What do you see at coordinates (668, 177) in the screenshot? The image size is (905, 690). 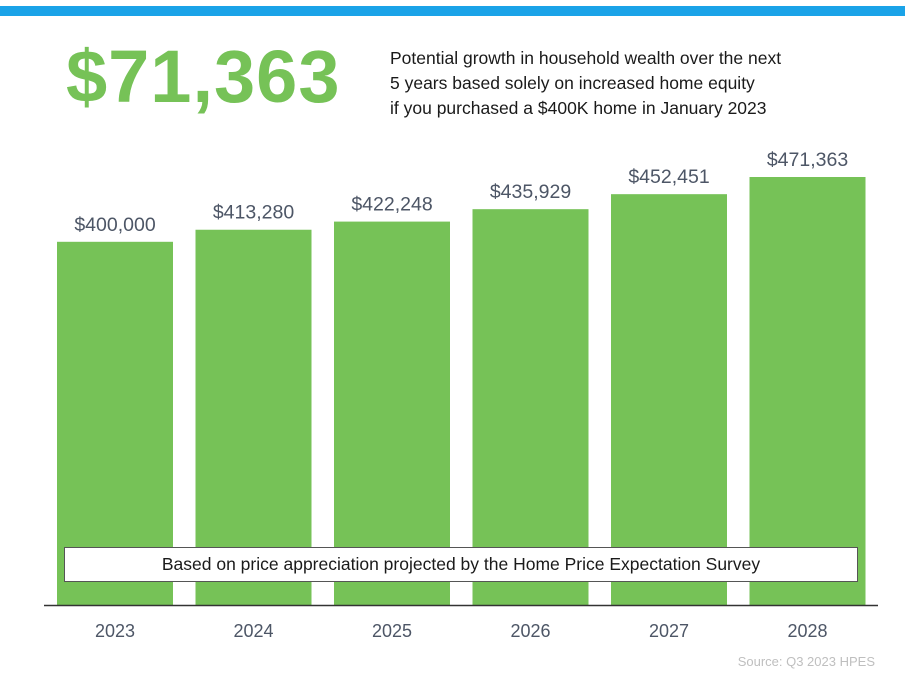 I see `value-label-2027: $452,451` at bounding box center [668, 177].